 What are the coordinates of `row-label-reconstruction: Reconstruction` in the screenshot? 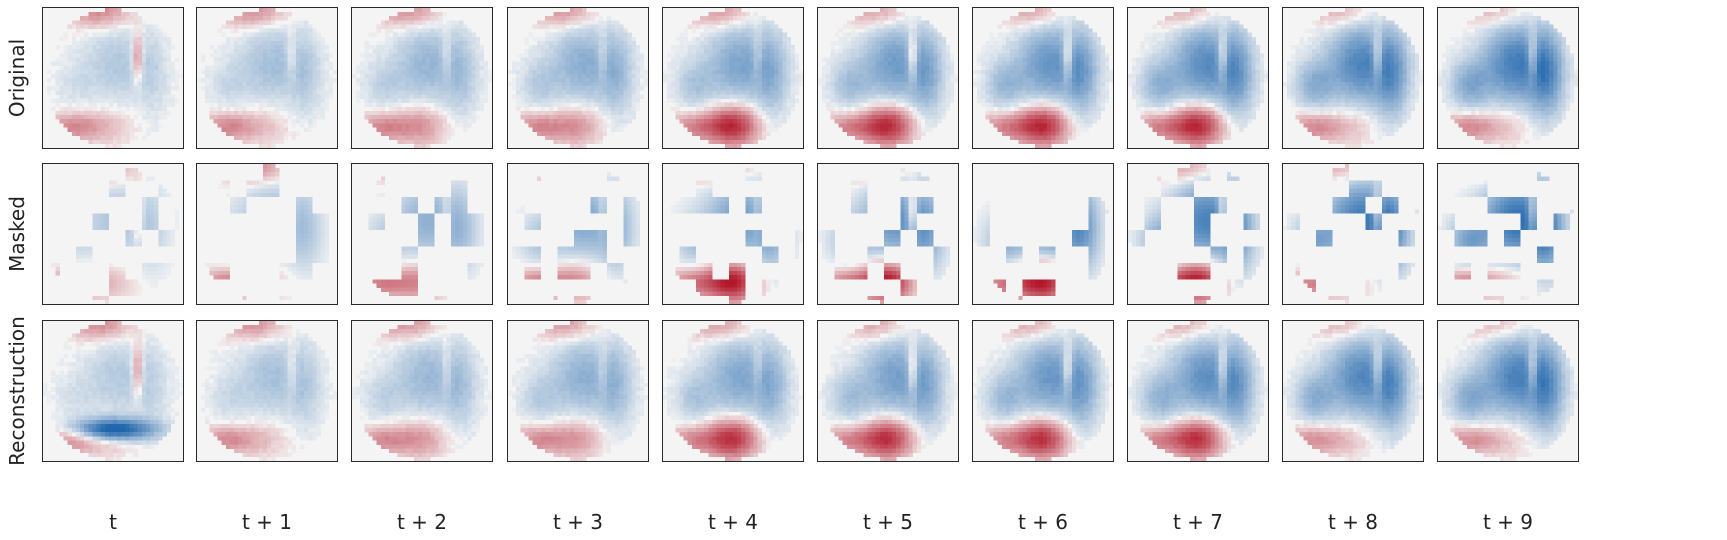 It's located at (17, 391).